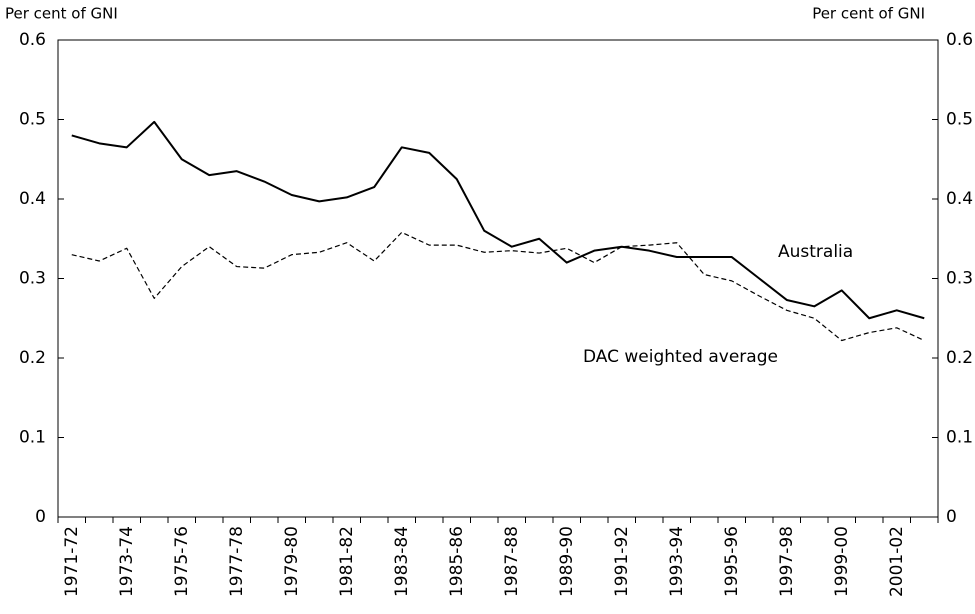 This screenshot has width=975, height=614. What do you see at coordinates (32, 40) in the screenshot?
I see `y-tick-label: 0.6` at bounding box center [32, 40].